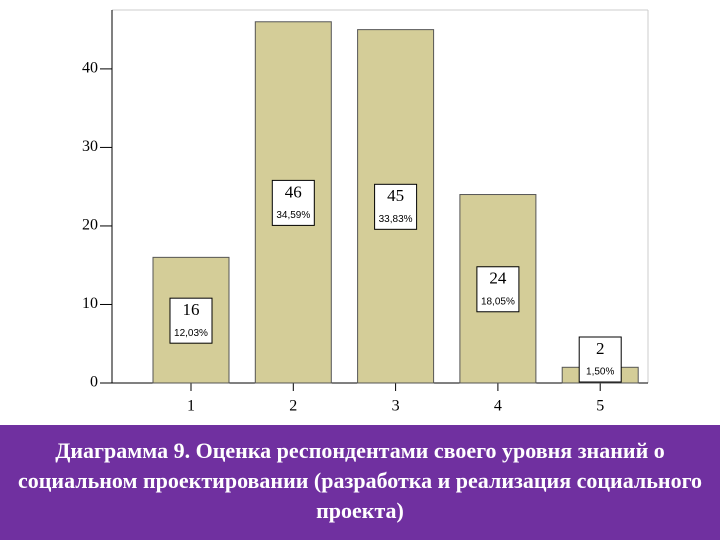 The image size is (720, 540). What do you see at coordinates (600, 372) in the screenshot?
I see `percent-label: 1,50%` at bounding box center [600, 372].